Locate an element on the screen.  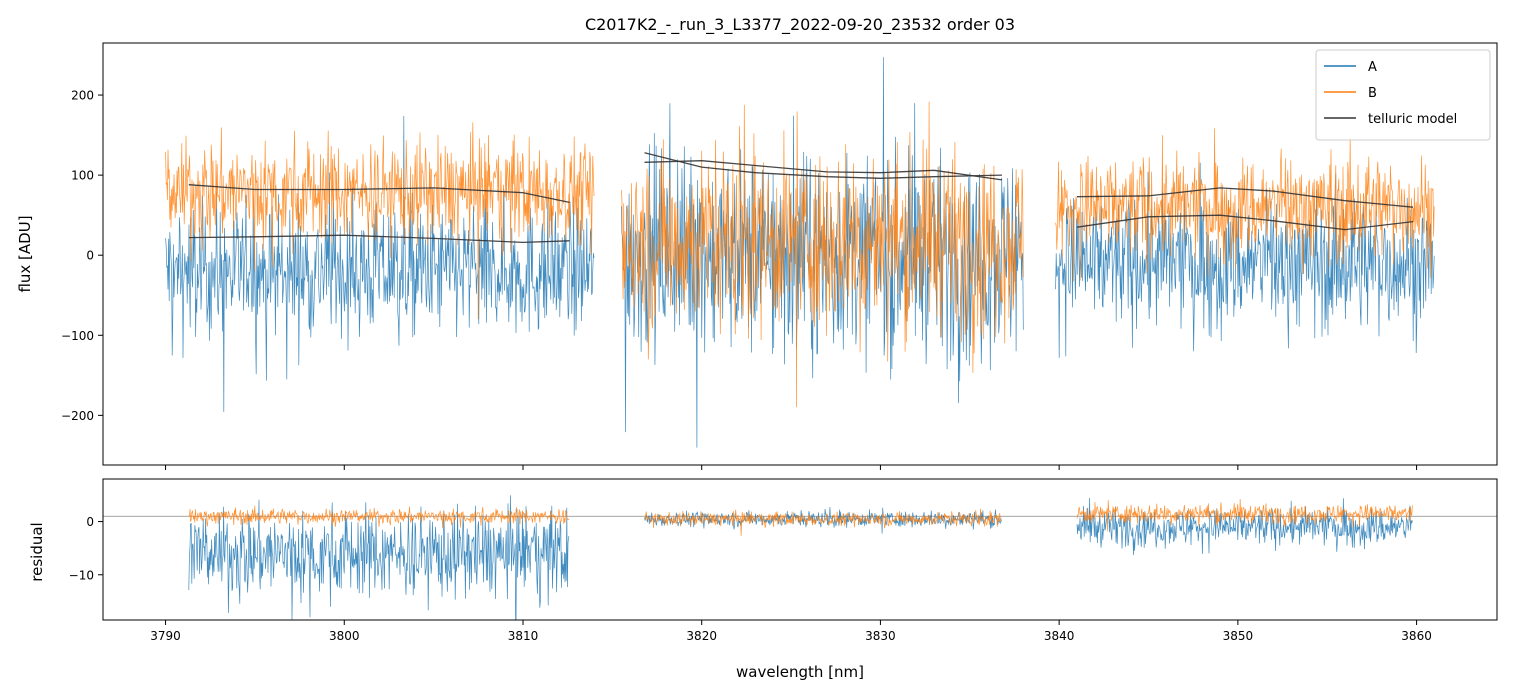
bottom-y-axis-label: residual is located at coordinates (37, 551).